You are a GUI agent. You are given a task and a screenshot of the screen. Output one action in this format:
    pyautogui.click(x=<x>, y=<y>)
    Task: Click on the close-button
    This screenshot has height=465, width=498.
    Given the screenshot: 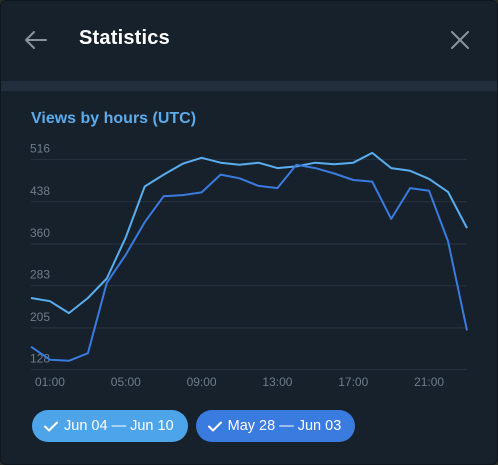 What is the action you would take?
    pyautogui.click(x=460, y=40)
    